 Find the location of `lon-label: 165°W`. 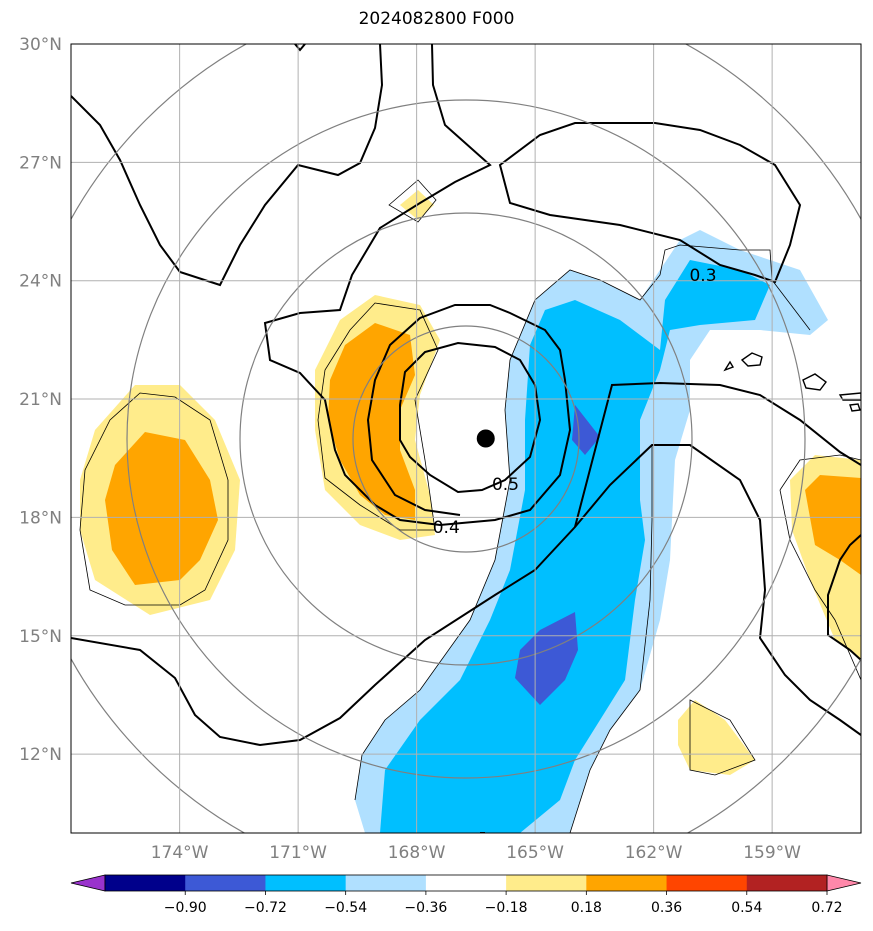

lon-label: 165°W is located at coordinates (535, 853).